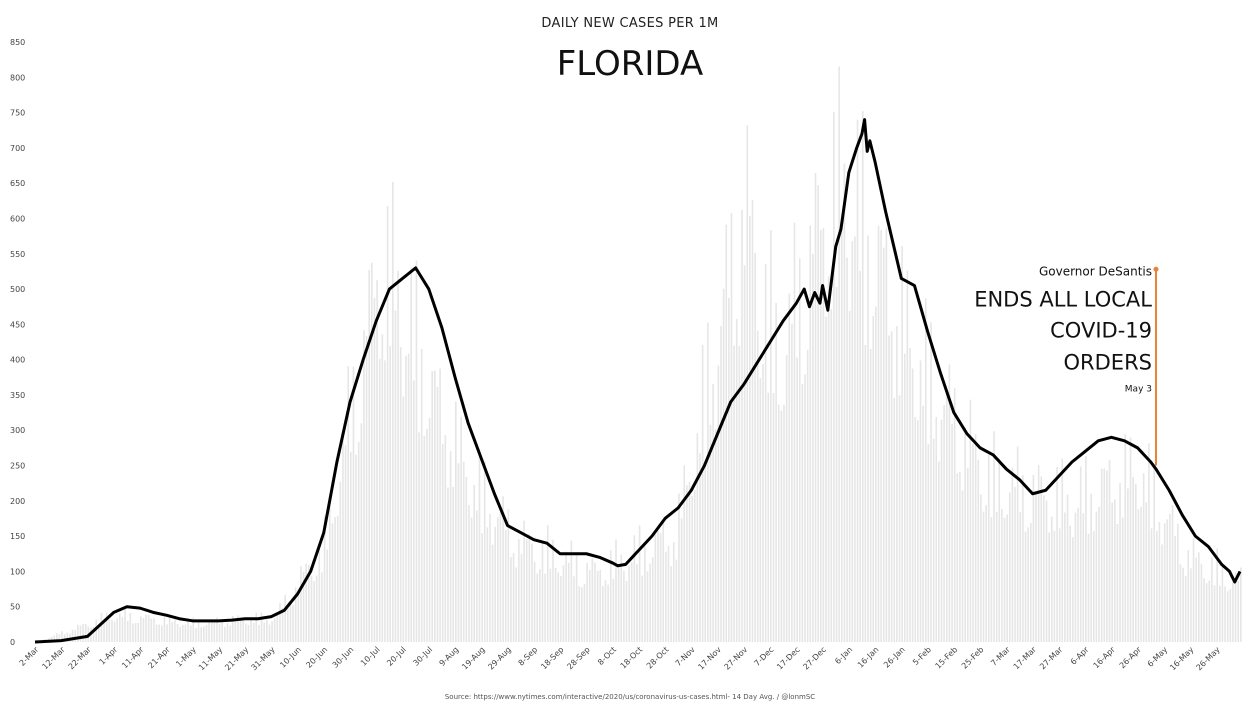 The image size is (1254, 704). What do you see at coordinates (422, 656) in the screenshot?
I see `x-tick-label: 30-Jul` at bounding box center [422, 656].